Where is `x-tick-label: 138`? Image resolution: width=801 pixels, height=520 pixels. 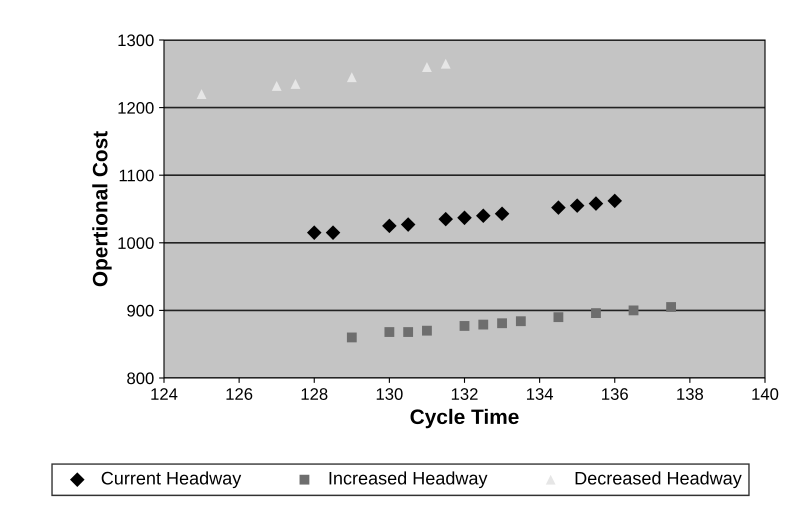
x-tick-label: 138 is located at coordinates (690, 394).